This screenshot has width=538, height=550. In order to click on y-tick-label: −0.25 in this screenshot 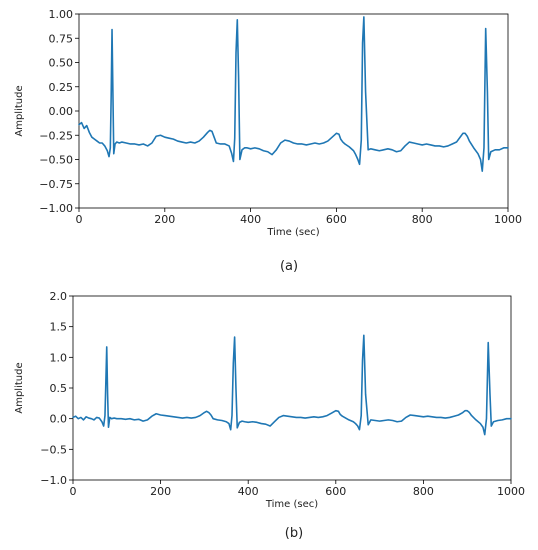, I will do `click(56, 135)`.